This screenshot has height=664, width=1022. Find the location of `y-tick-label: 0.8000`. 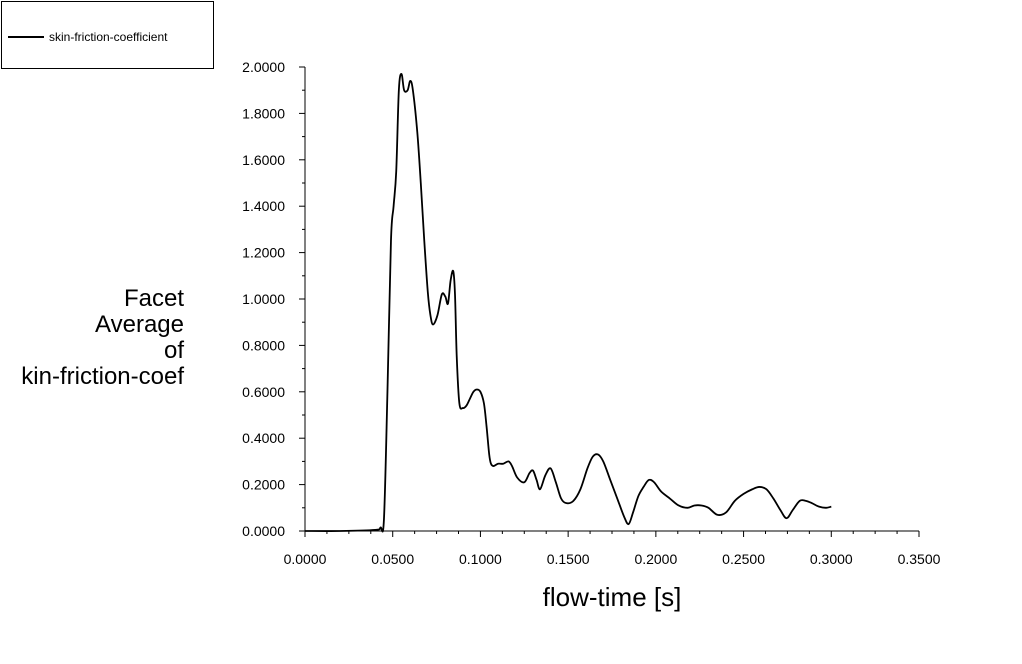

y-tick-label: 0.8000 is located at coordinates (263, 345).